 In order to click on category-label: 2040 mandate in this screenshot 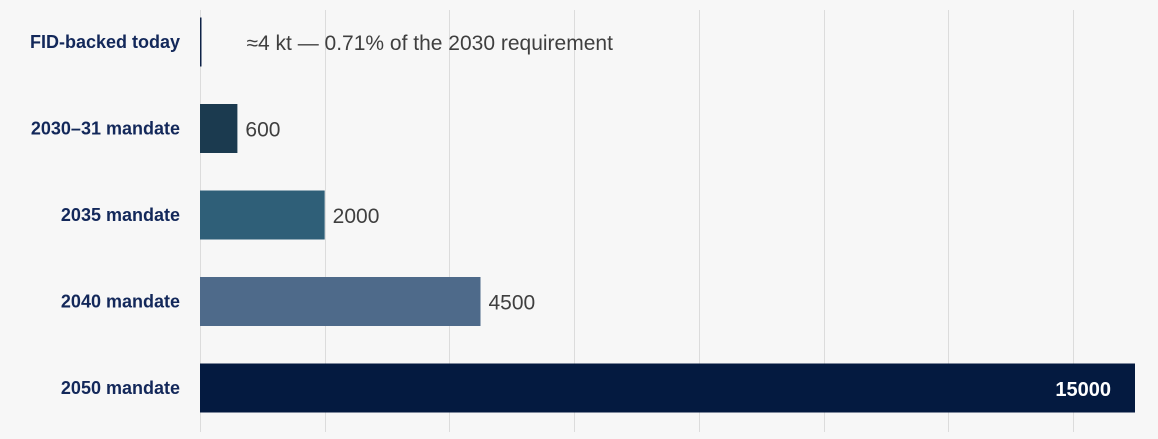, I will do `click(120, 302)`.